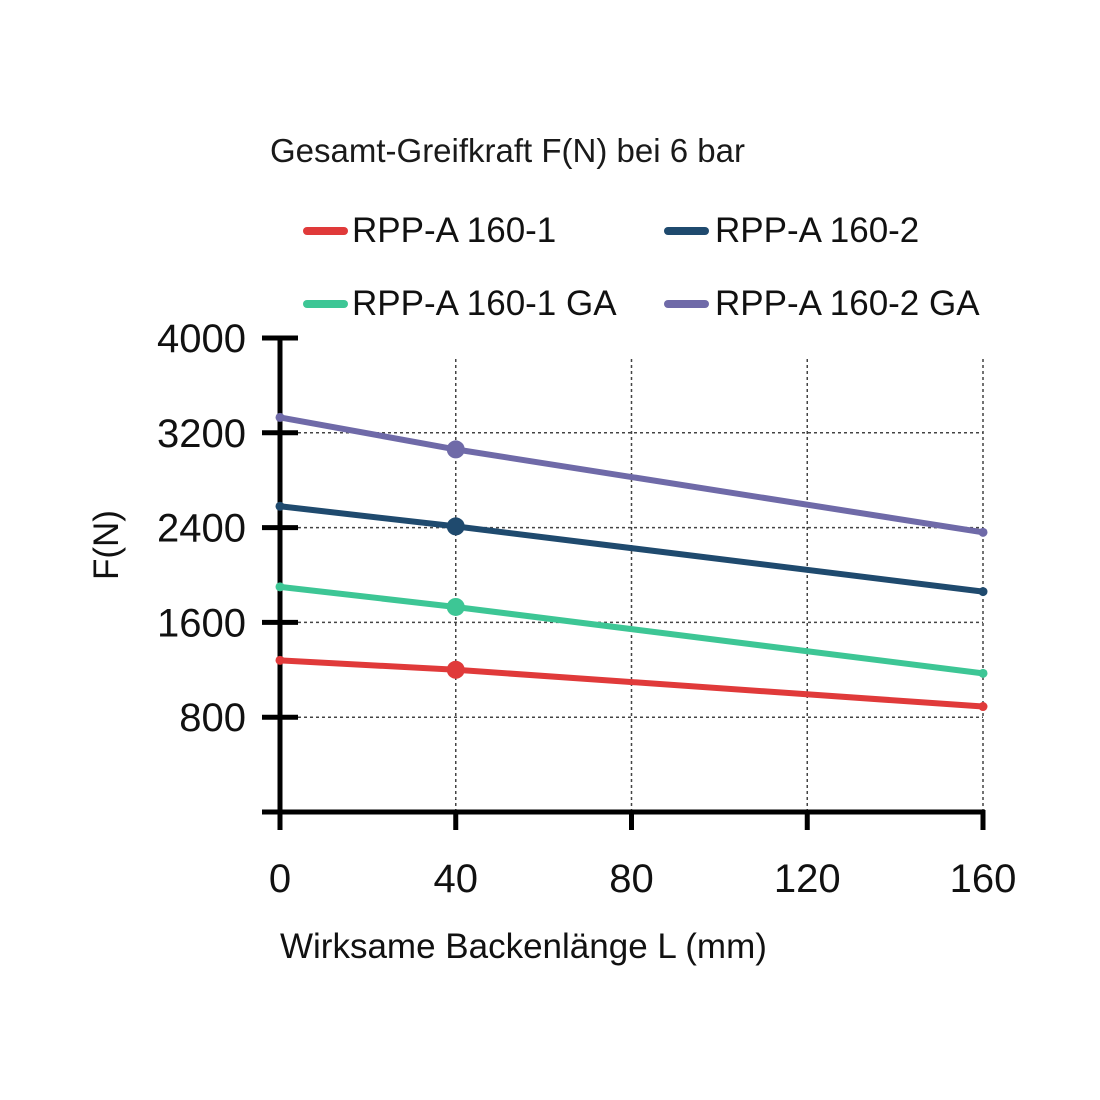  Describe the element at coordinates (983, 879) in the screenshot. I see `x-tick-label: 160` at that location.